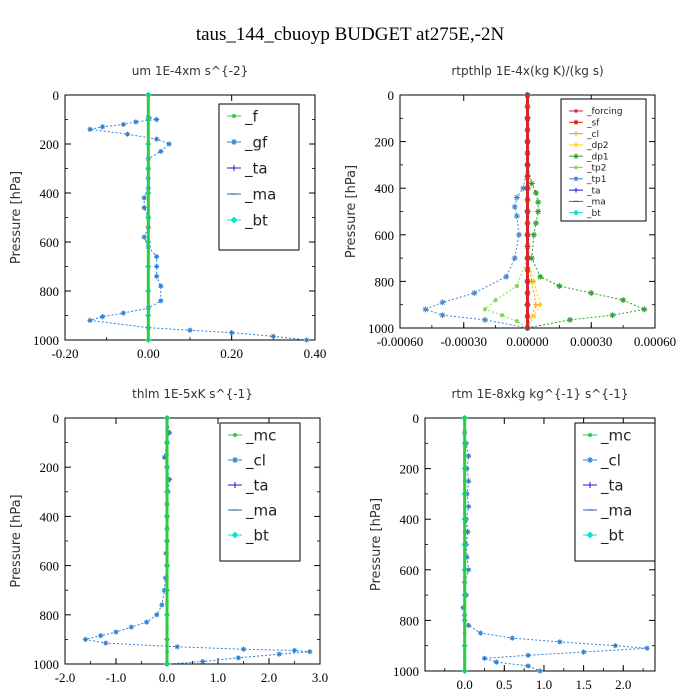 This screenshot has height=700, width=700. Describe the element at coordinates (596, 169) in the screenshot. I see `legend-label: _tp2` at that location.